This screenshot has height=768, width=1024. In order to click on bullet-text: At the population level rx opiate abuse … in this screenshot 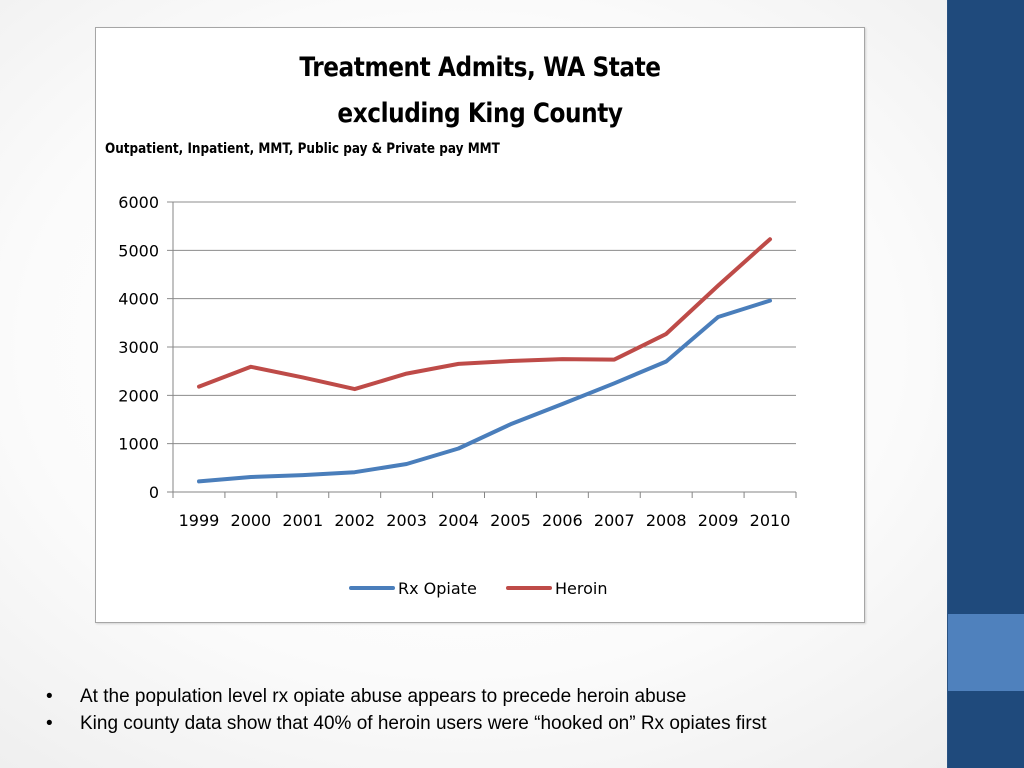, I will do `click(383, 696)`.